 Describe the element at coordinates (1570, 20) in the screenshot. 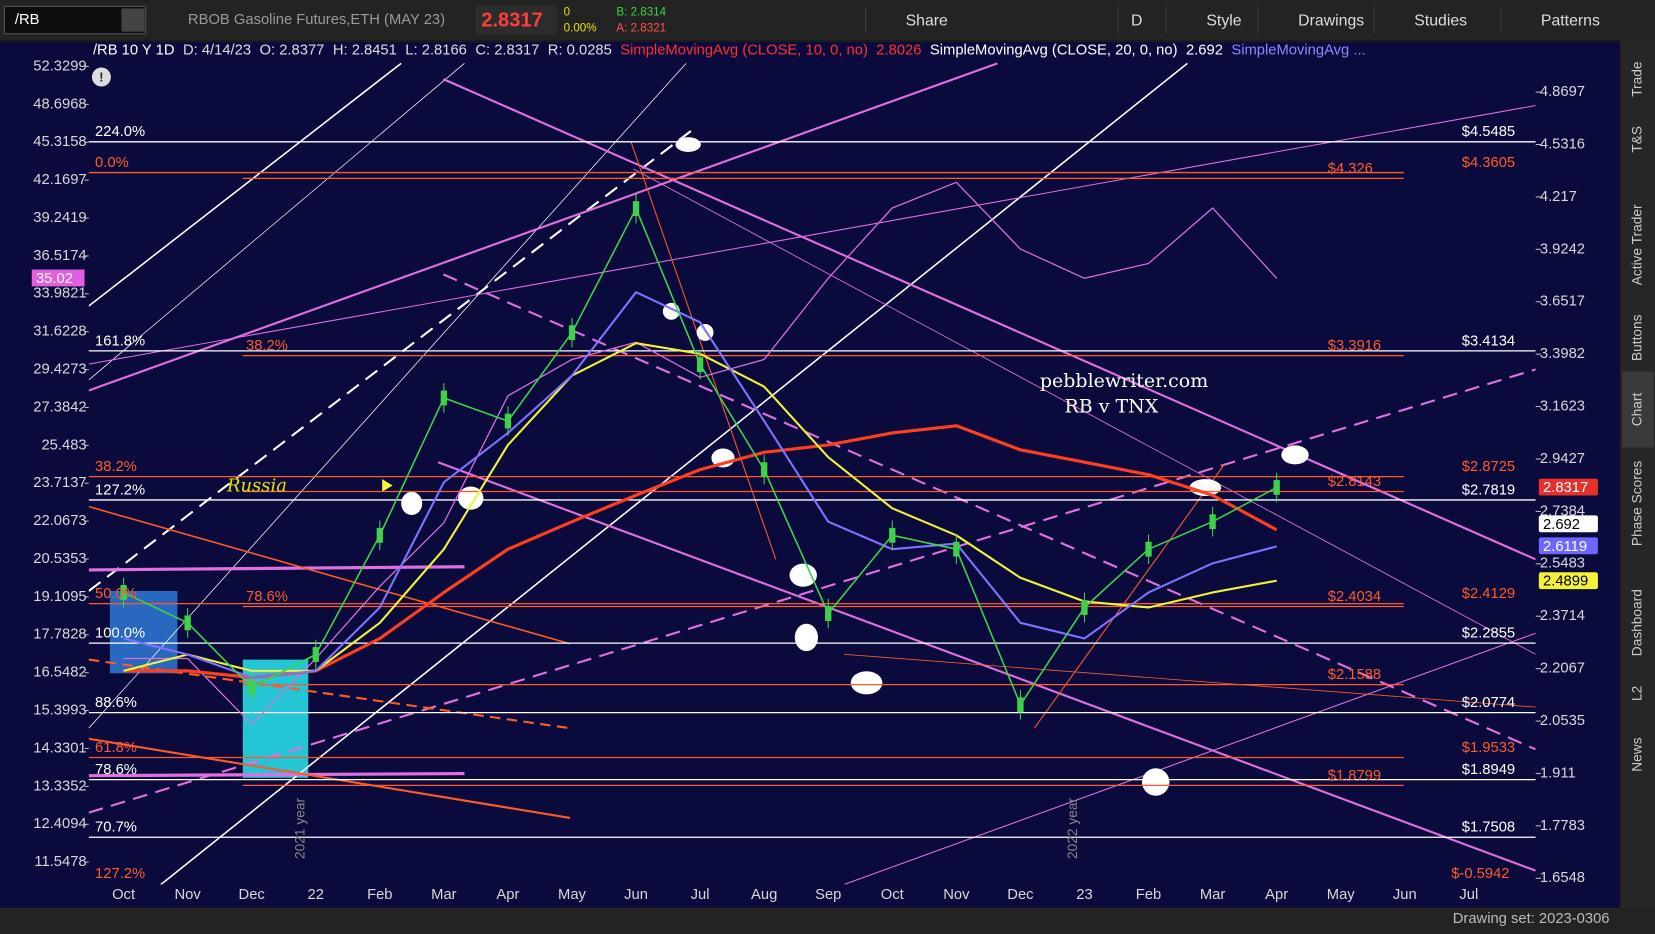

I see `toolbar-button: Patterns` at that location.